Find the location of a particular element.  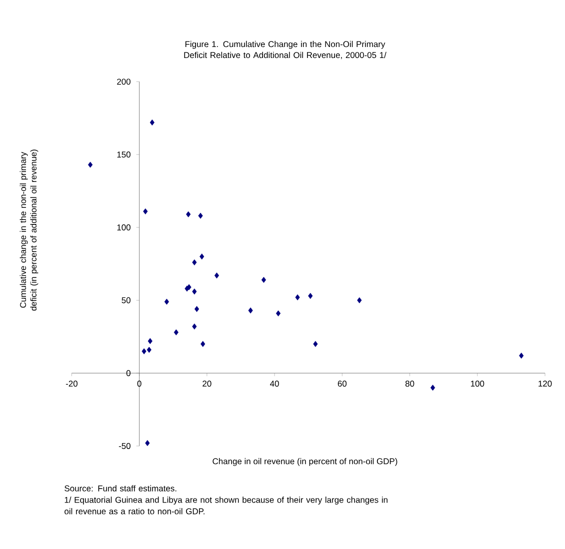

y-tick-label: 50 is located at coordinates (126, 300).